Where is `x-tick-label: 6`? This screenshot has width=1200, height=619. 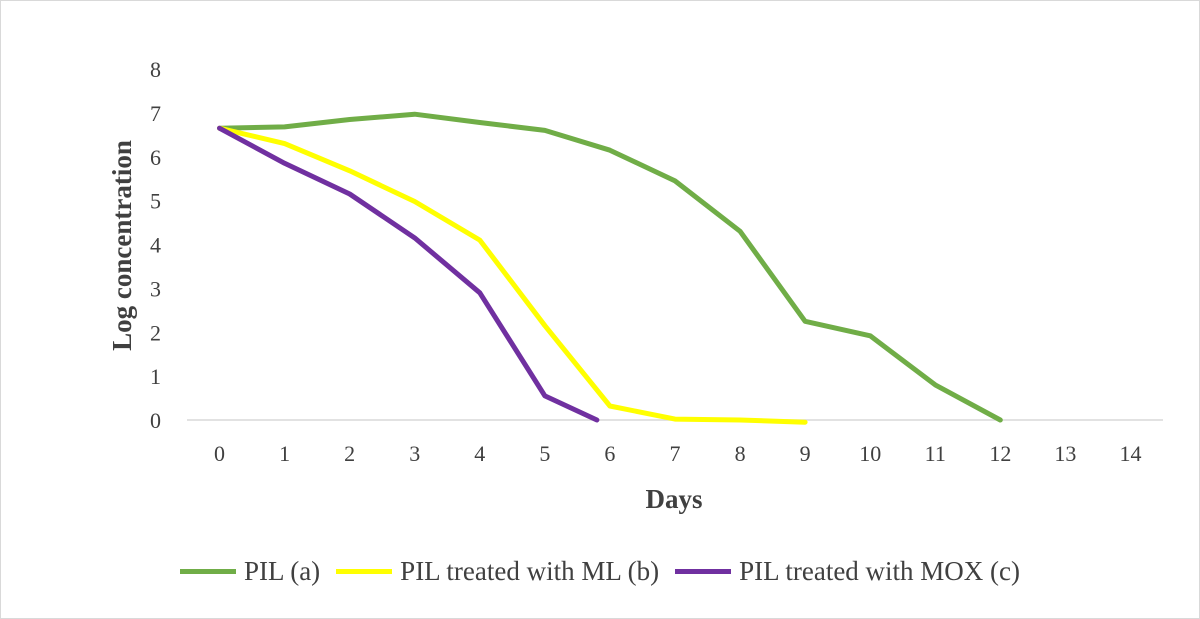
x-tick-label: 6 is located at coordinates (609, 453).